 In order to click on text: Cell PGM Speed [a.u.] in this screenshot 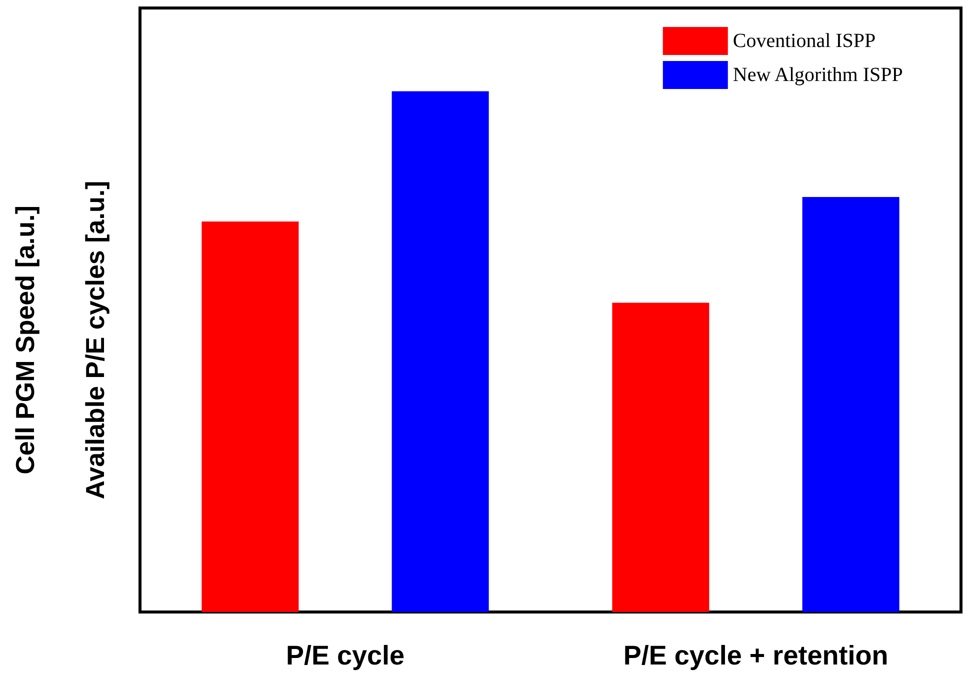, I will do `click(25, 340)`.